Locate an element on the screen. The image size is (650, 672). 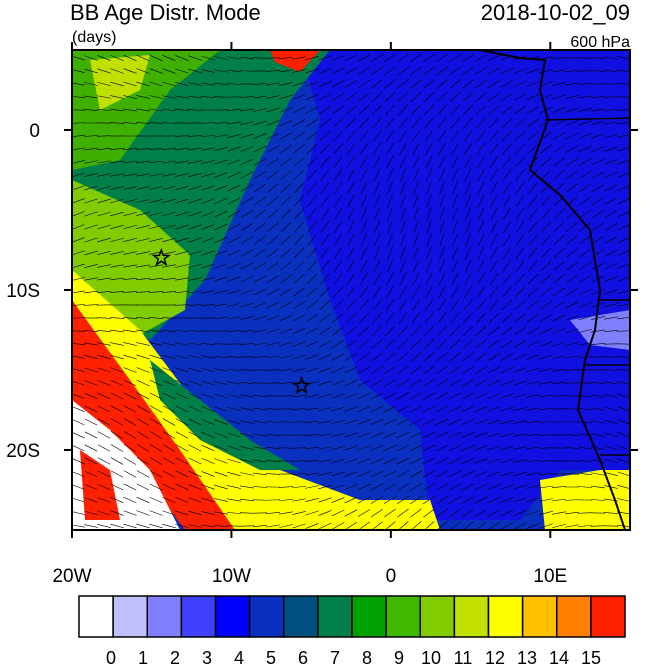
title: BB Age Distr. Mode is located at coordinates (165, 12).